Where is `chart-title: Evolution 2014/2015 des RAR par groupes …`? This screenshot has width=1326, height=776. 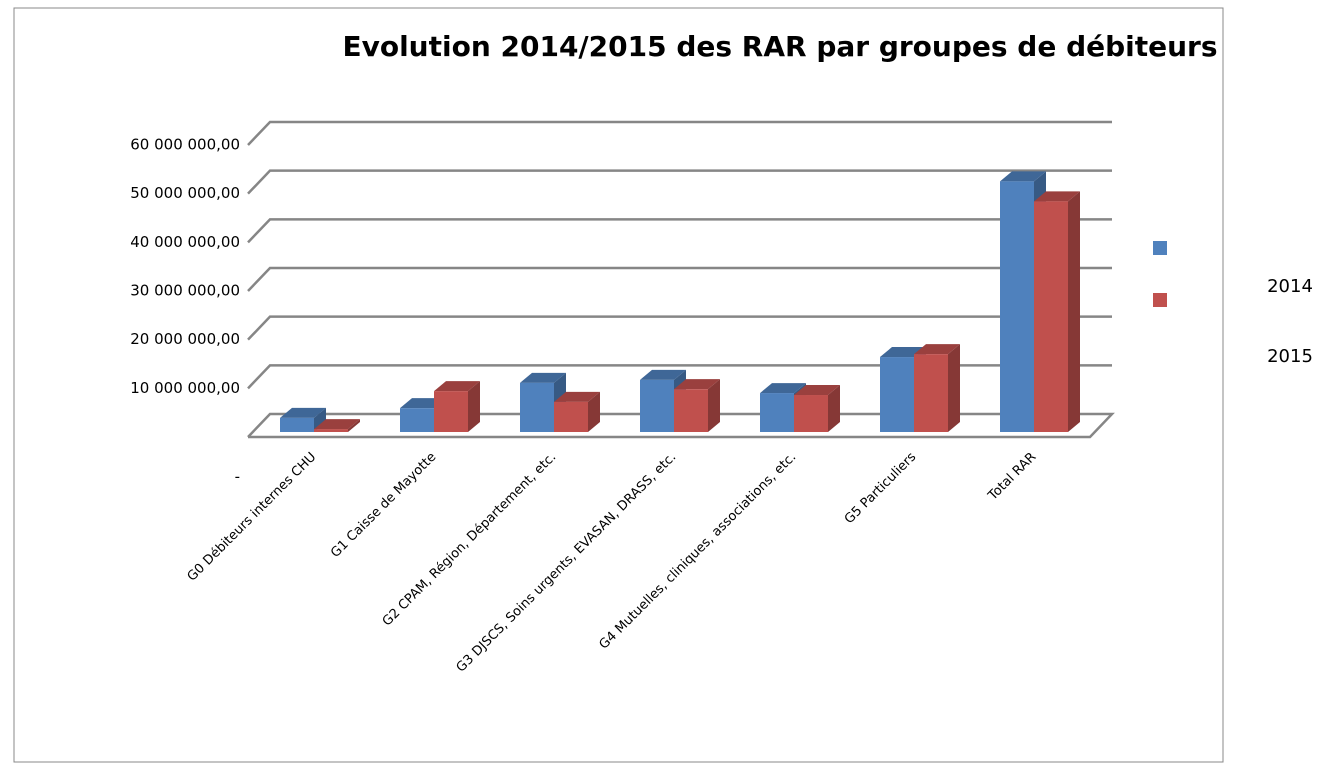
chart-title: Evolution 2014/2015 des RAR par groupes … is located at coordinates (779, 46).